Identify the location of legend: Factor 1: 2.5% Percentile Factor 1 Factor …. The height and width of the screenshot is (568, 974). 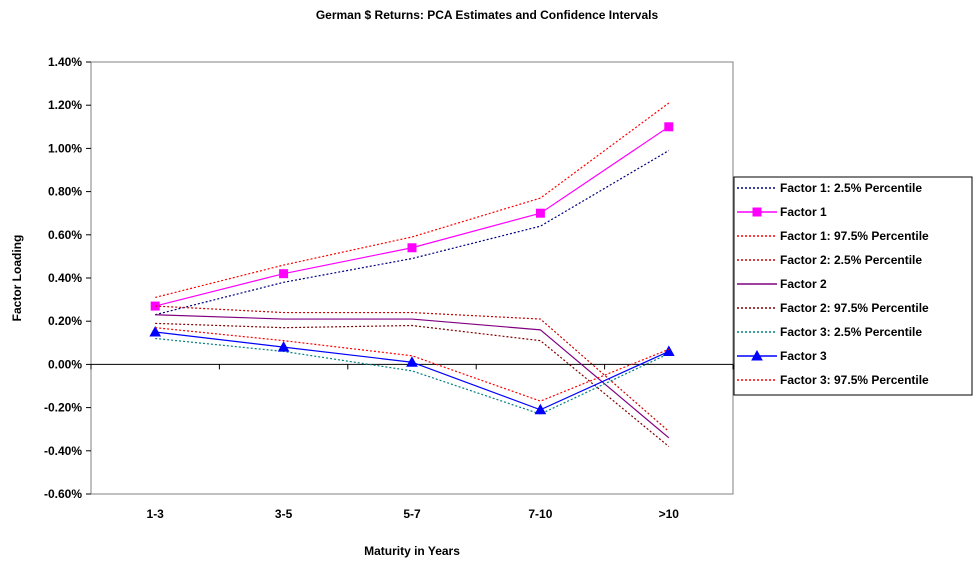
(853, 286).